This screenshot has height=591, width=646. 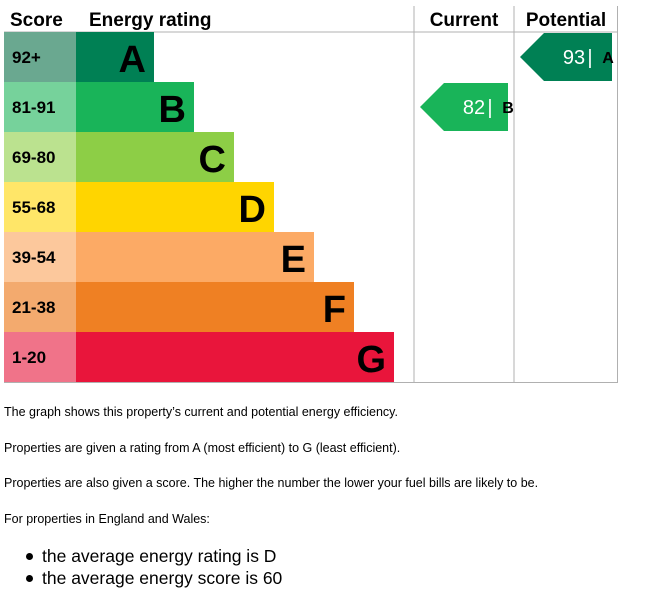 I want to click on current-rating-arrow, so click(x=464, y=107).